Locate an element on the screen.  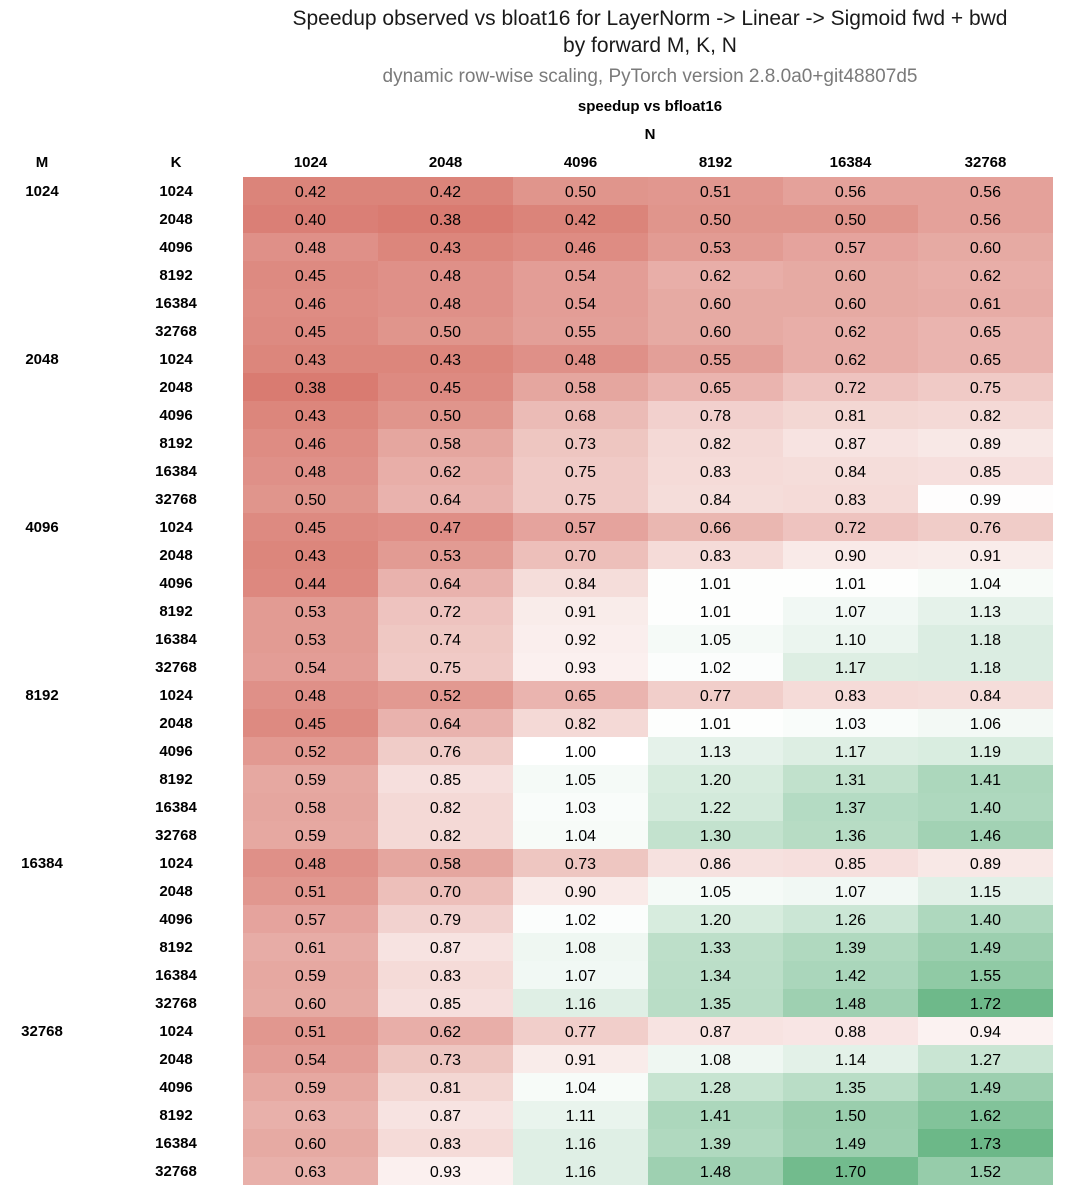
cell-value-label: 1.08 is located at coordinates (580, 948).